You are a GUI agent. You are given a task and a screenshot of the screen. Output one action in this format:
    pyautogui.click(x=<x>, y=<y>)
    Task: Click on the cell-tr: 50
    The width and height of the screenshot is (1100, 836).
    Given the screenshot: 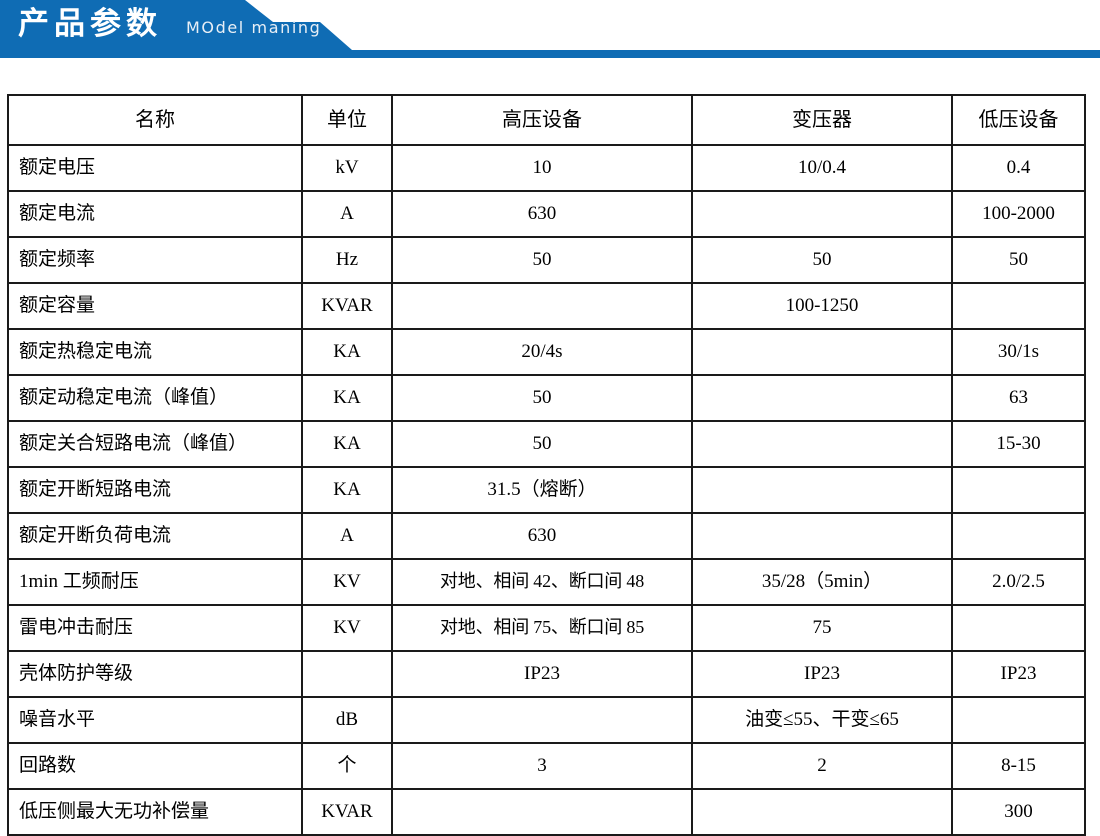 What is the action you would take?
    pyautogui.click(x=822, y=260)
    